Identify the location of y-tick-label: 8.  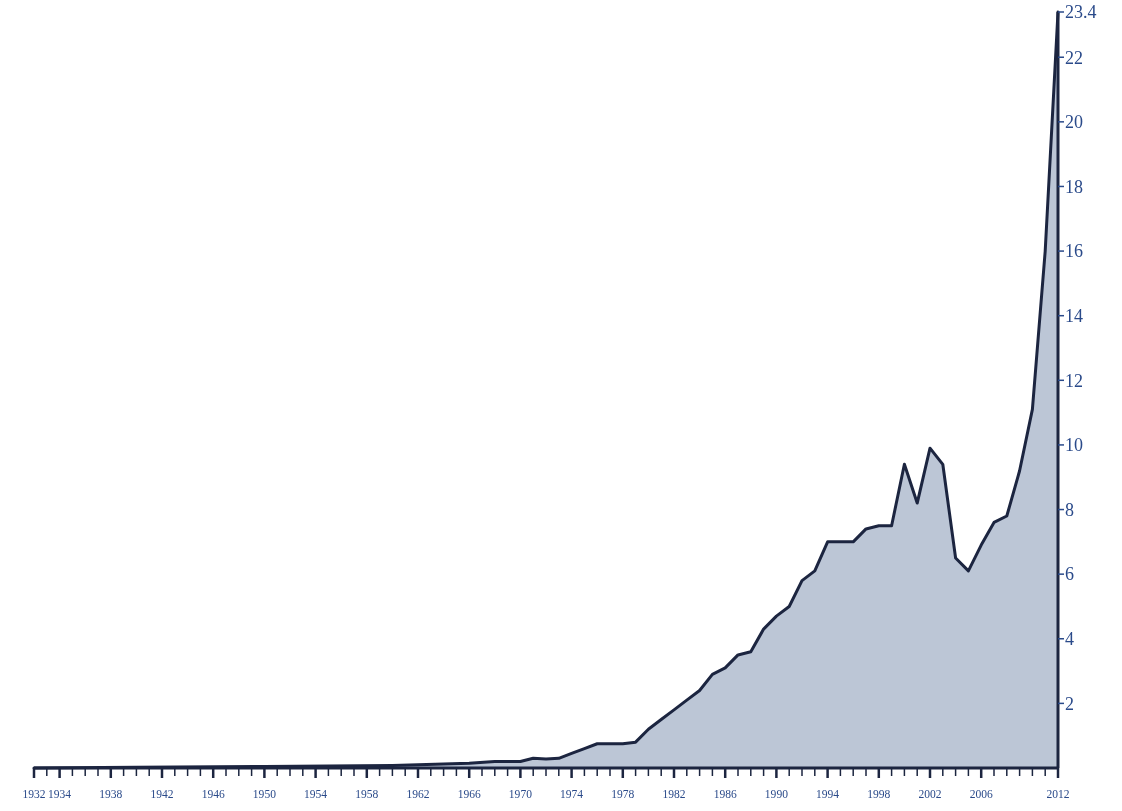
(1069, 509).